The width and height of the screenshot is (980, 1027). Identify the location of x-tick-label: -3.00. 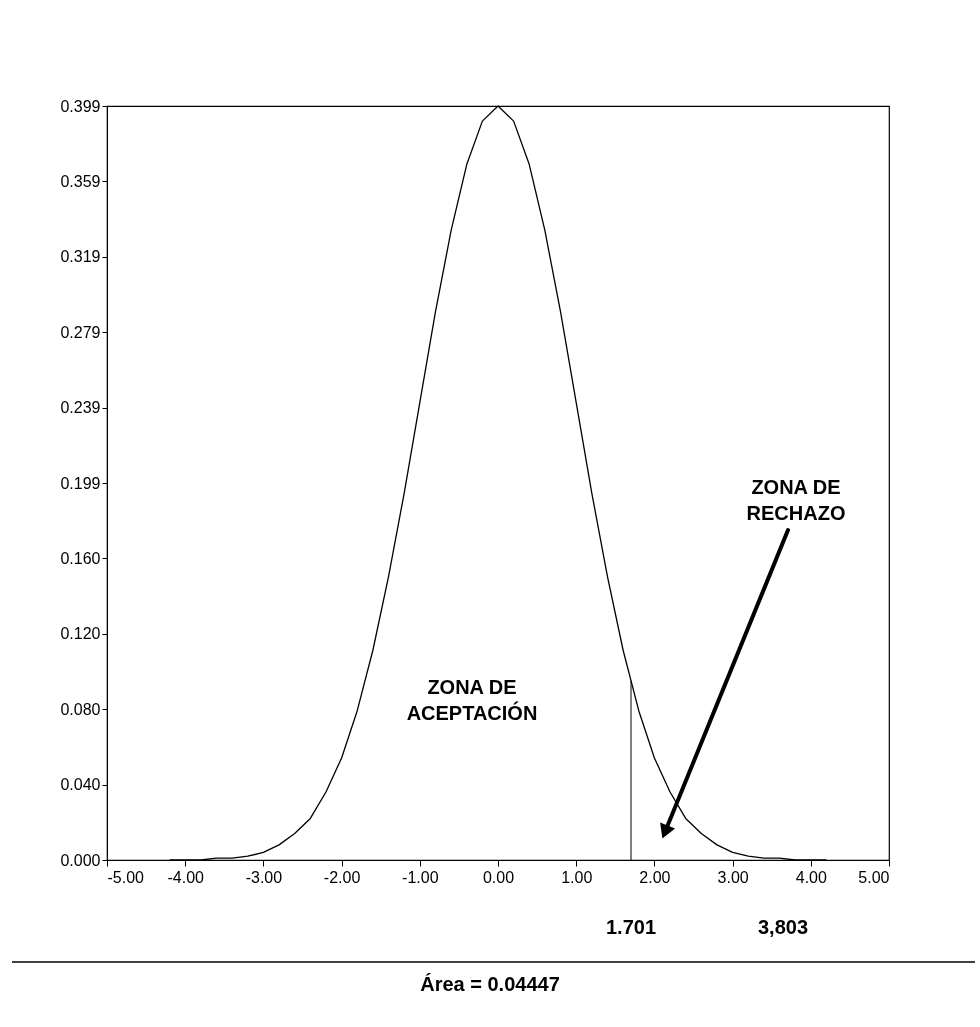
(264, 877).